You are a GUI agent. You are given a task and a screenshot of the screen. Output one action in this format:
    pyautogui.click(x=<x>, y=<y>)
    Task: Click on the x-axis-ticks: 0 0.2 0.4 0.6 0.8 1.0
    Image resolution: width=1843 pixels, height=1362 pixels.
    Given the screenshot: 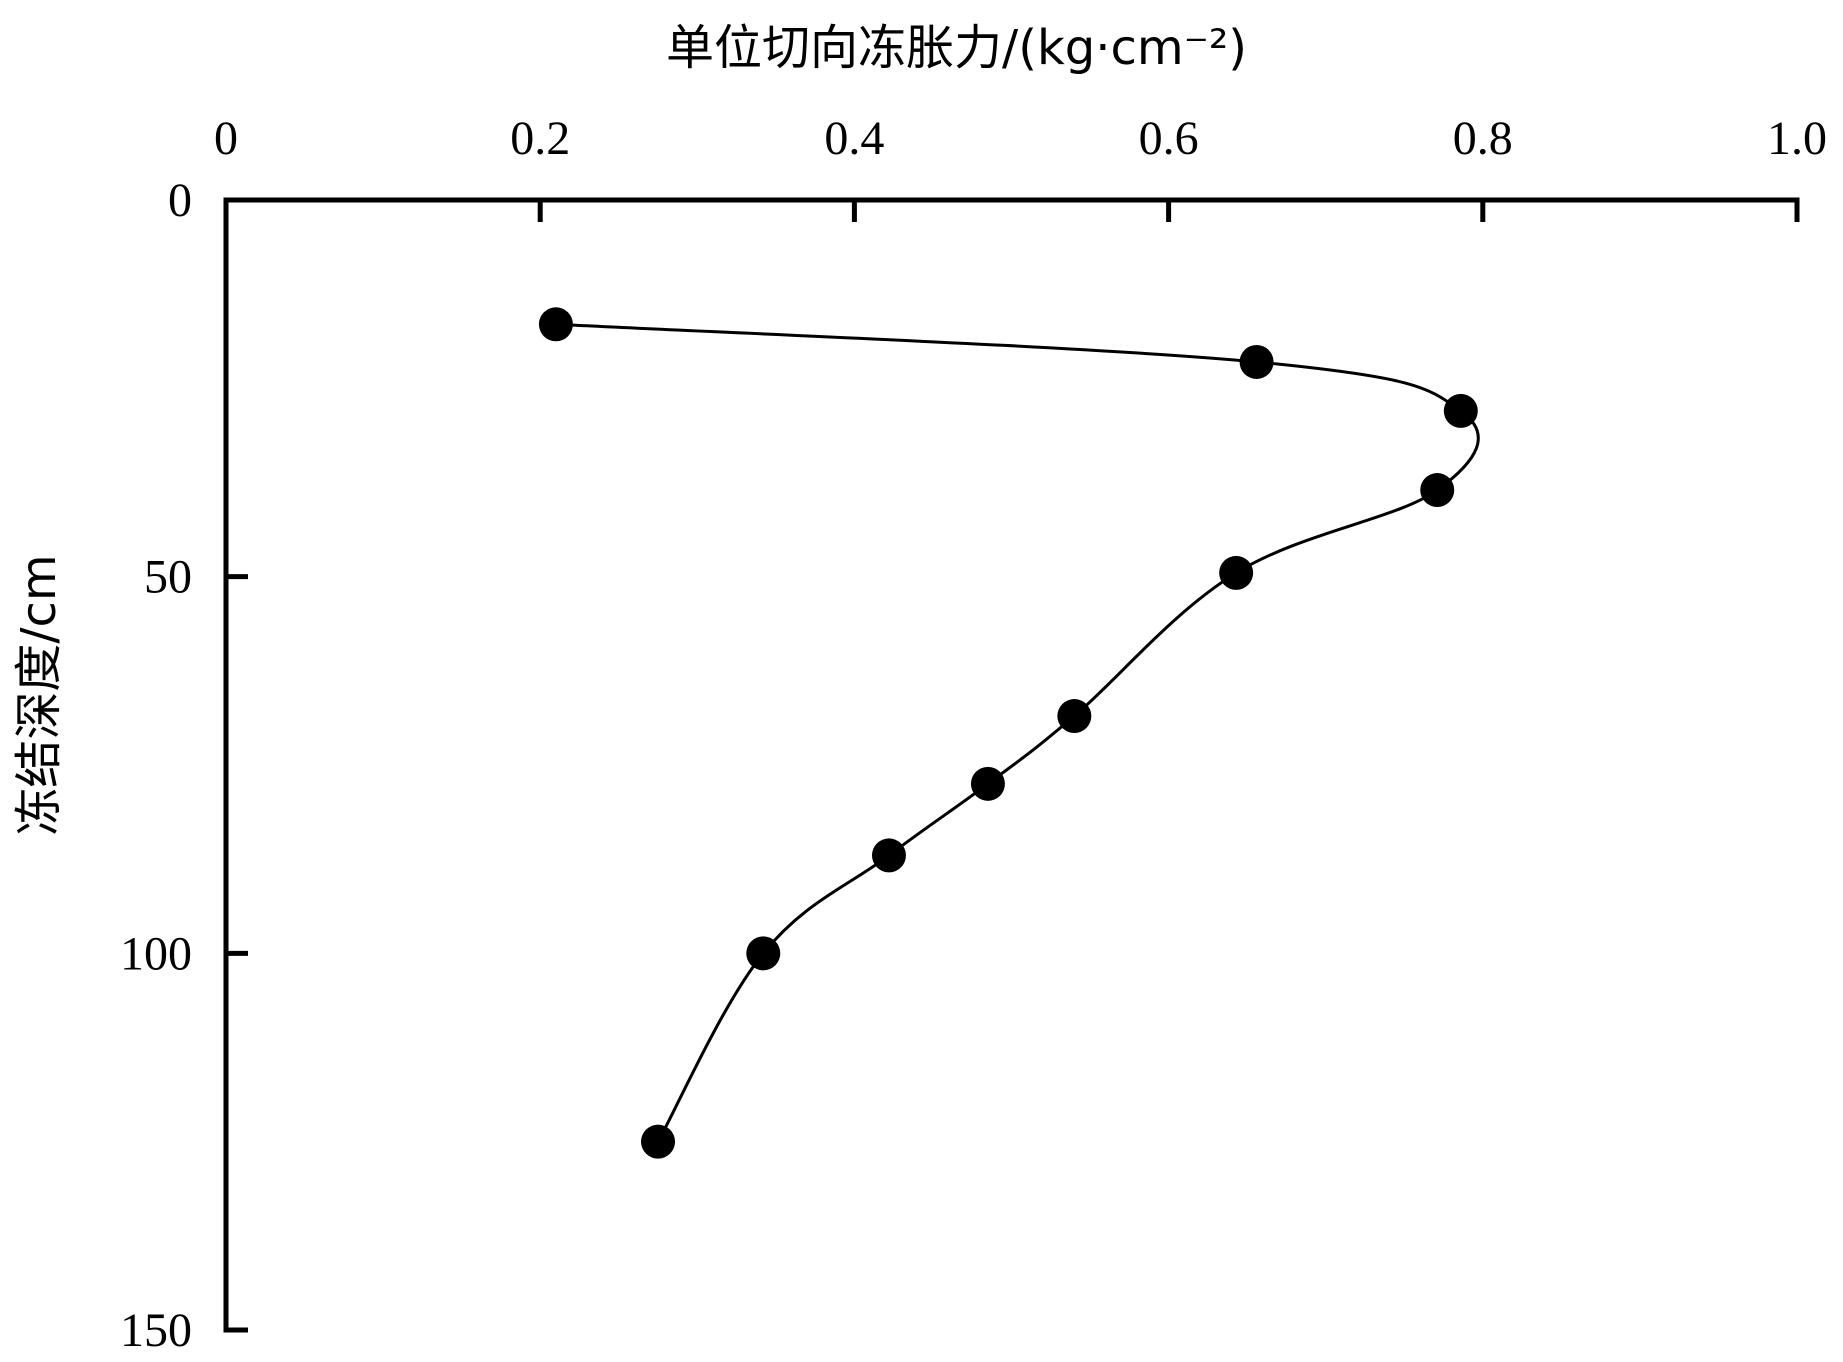 What is the action you would take?
    pyautogui.click(x=1020, y=167)
    